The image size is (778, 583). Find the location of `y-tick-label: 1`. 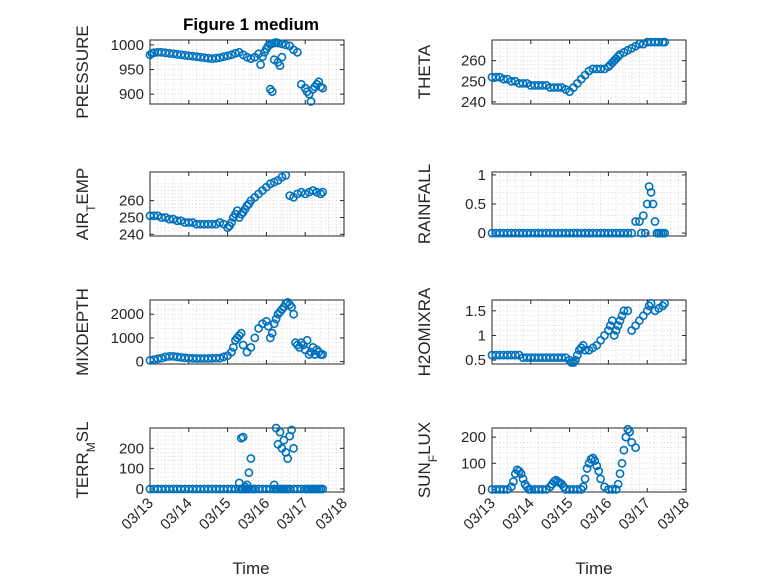

y-tick-label: 1 is located at coordinates (482, 175).